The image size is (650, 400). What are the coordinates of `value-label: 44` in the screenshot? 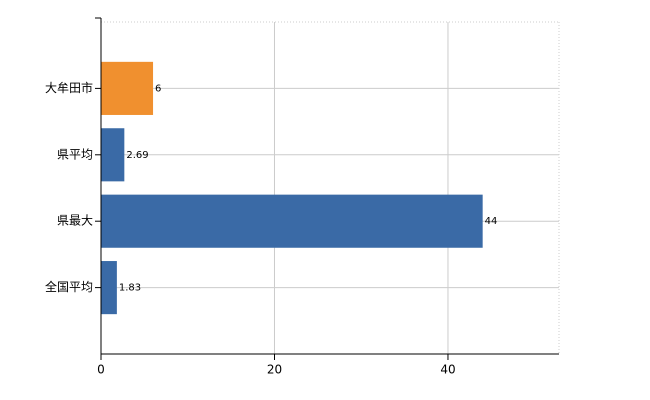 It's located at (491, 221).